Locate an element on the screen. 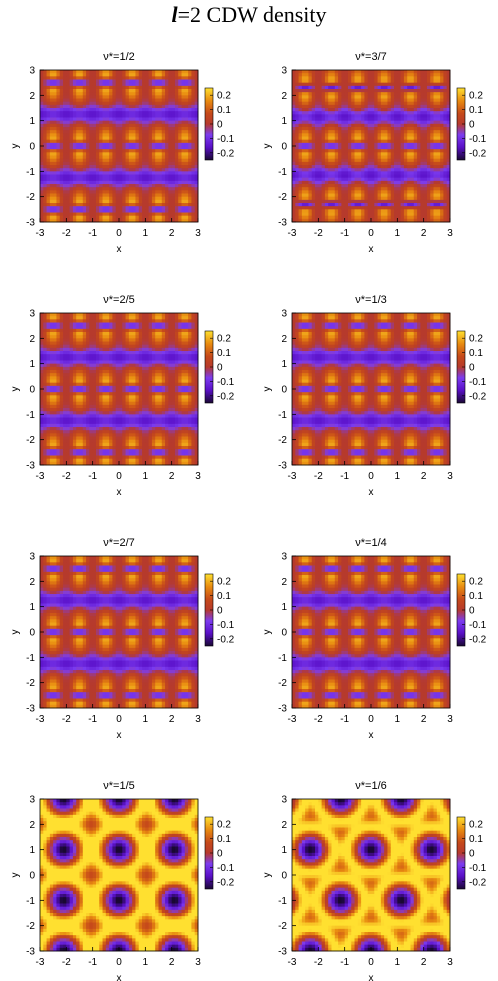 This screenshot has width=498, height=981. panel-title: ν*=1/2 is located at coordinates (119, 57).